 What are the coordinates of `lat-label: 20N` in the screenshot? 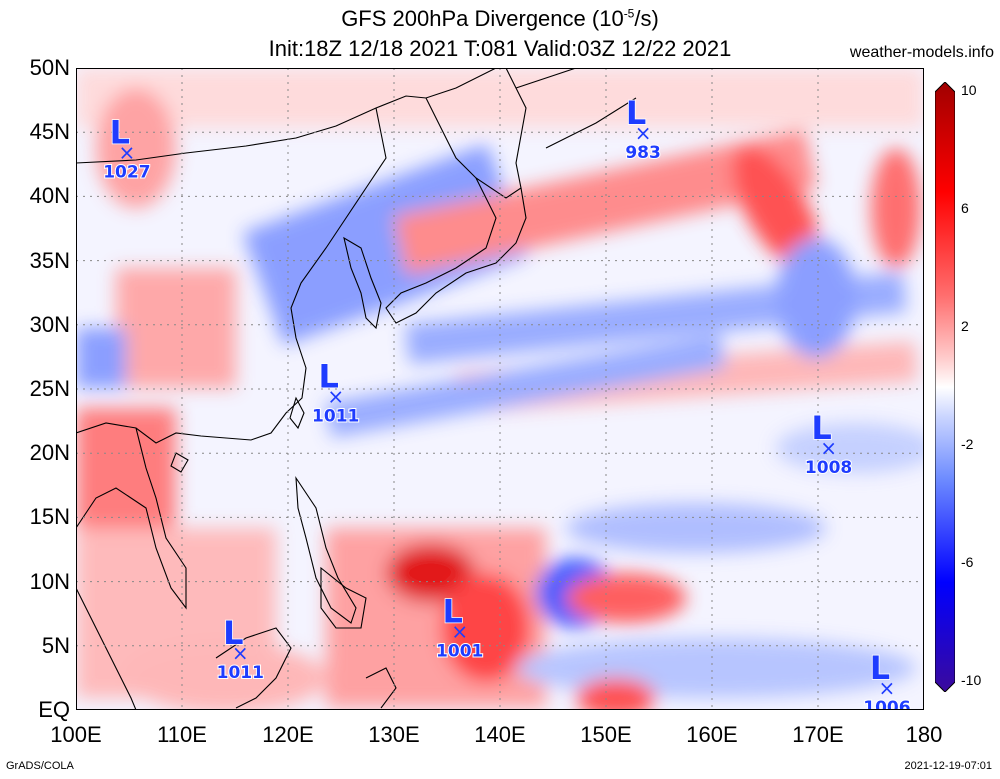 It's located at (49, 453).